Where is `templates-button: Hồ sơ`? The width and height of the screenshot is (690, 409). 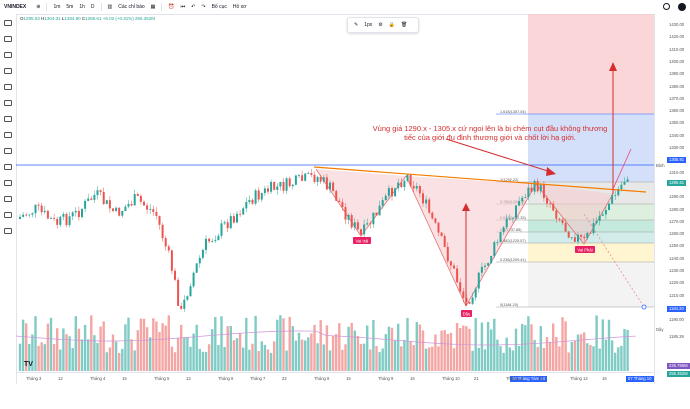 templates-button: Hồ sơ is located at coordinates (239, 7).